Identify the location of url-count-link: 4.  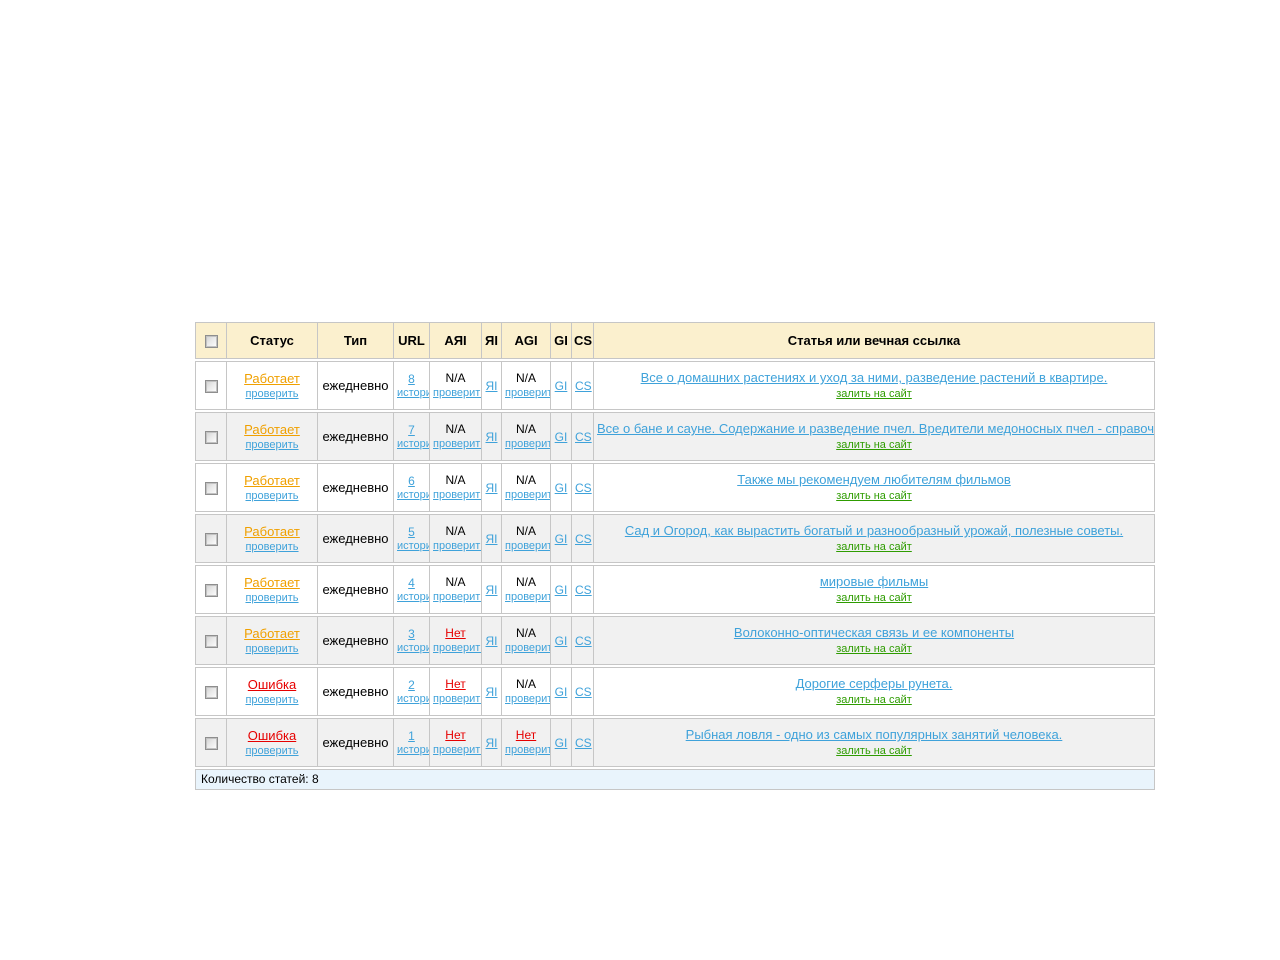
(411, 582).